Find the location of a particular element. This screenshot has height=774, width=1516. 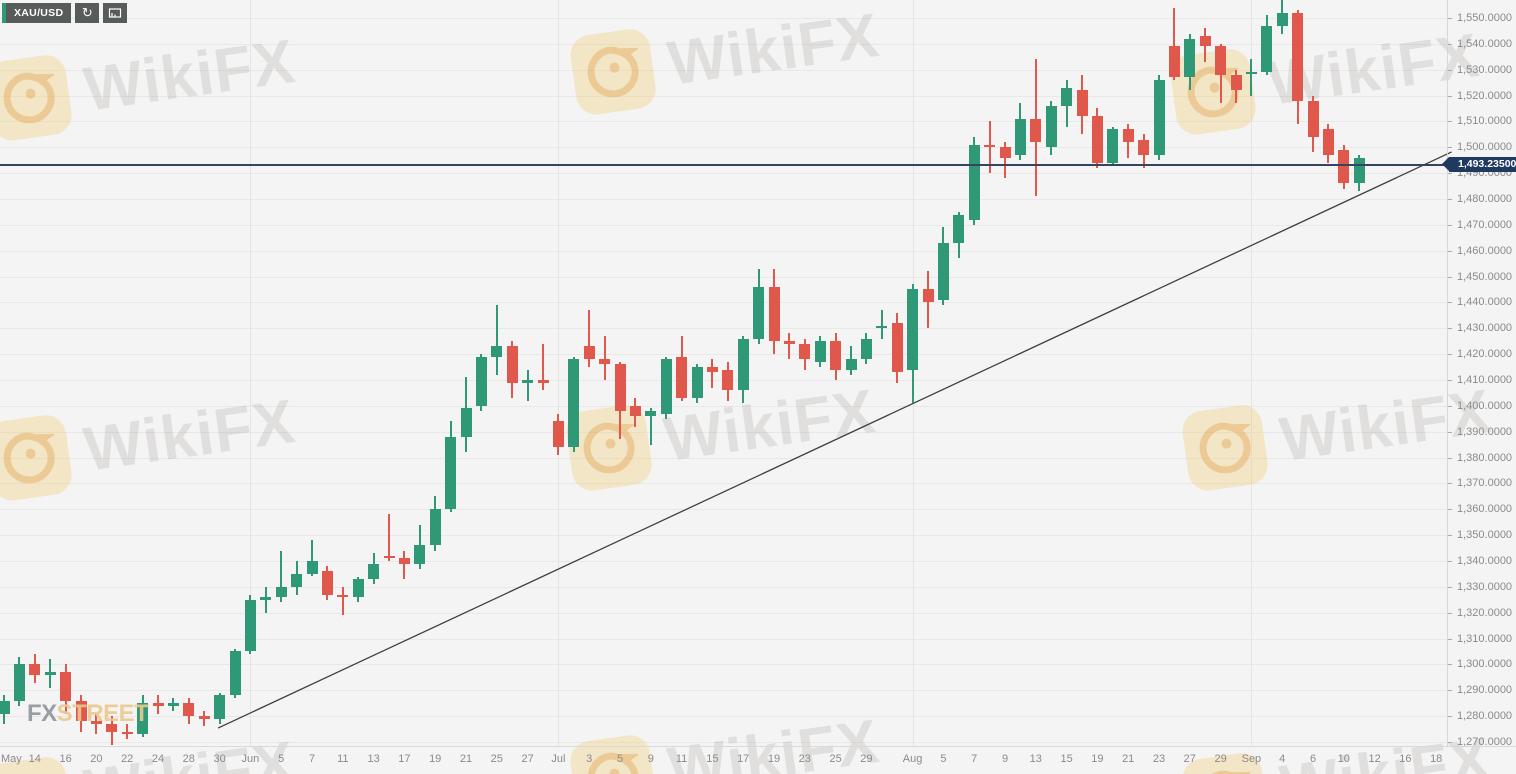

chart-settings-button is located at coordinates (115, 13).